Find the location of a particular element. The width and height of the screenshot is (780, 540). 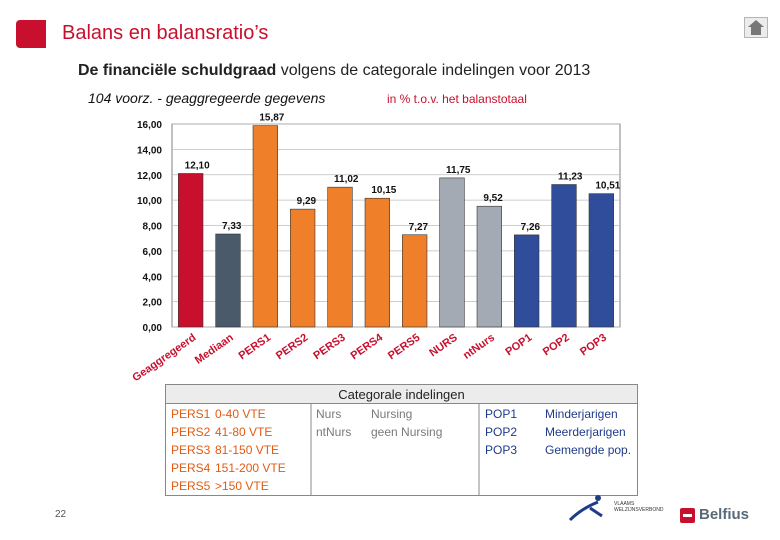

pop-desc: Gemengde pop. is located at coordinates (588, 450).